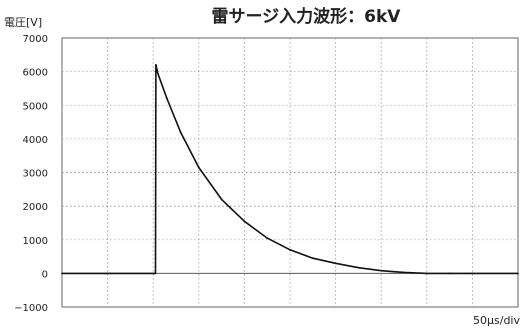 Image resolution: width=522 pixels, height=329 pixels. I want to click on y-tick-labels: −1000 0 1000 2000 3000 4000 5000 6000 7000, so click(31, 174).